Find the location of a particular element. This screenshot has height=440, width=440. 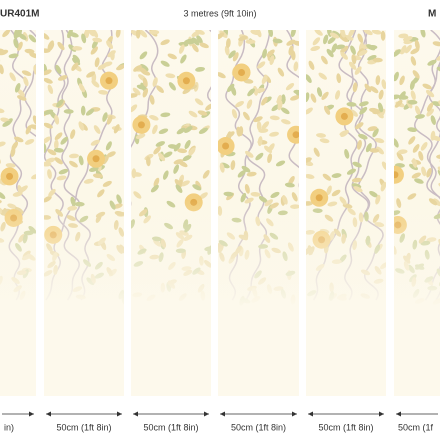

panel is located at coordinates (18, 213).